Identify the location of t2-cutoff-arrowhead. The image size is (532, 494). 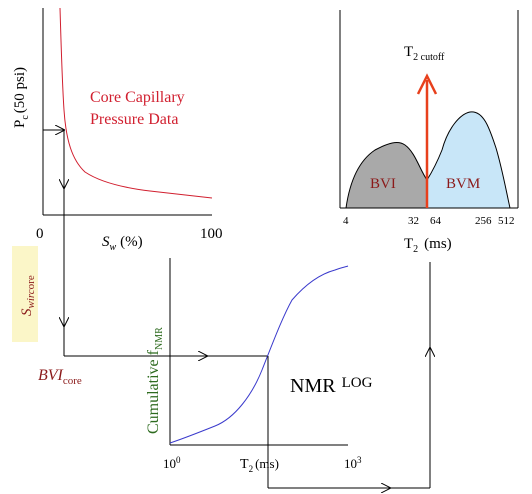
(427, 84).